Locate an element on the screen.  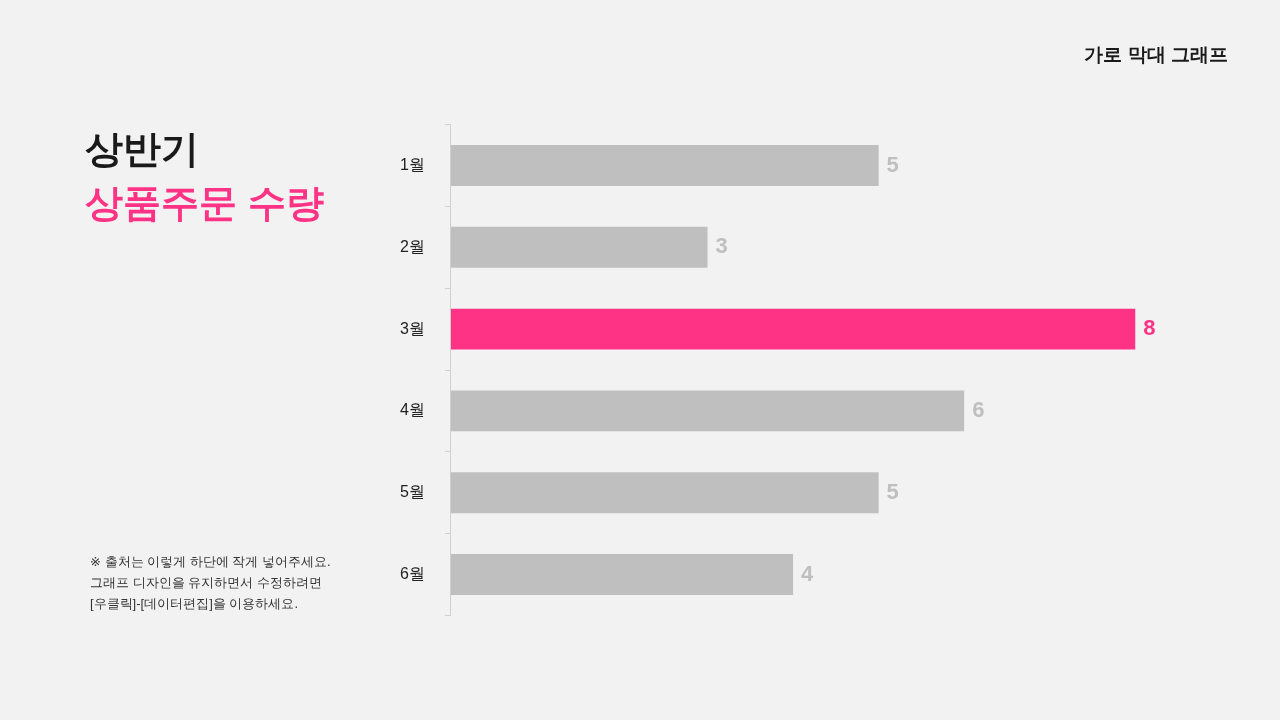
y-tick-label: 2월 is located at coordinates (412, 246).